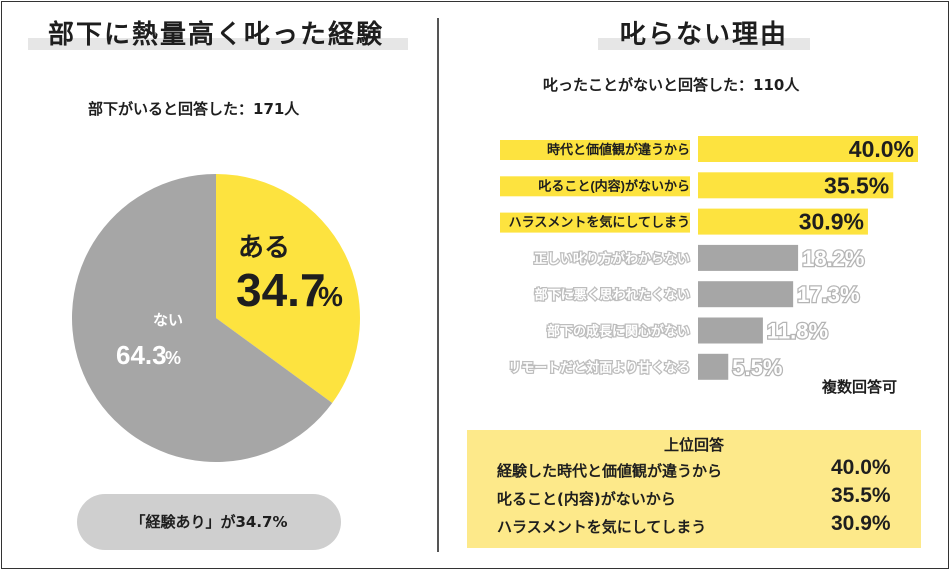 Image resolution: width=950 pixels, height=570 pixels. What do you see at coordinates (602, 527) in the screenshot?
I see `top-answer-label: ハラスメントを気にしてしまう` at bounding box center [602, 527].